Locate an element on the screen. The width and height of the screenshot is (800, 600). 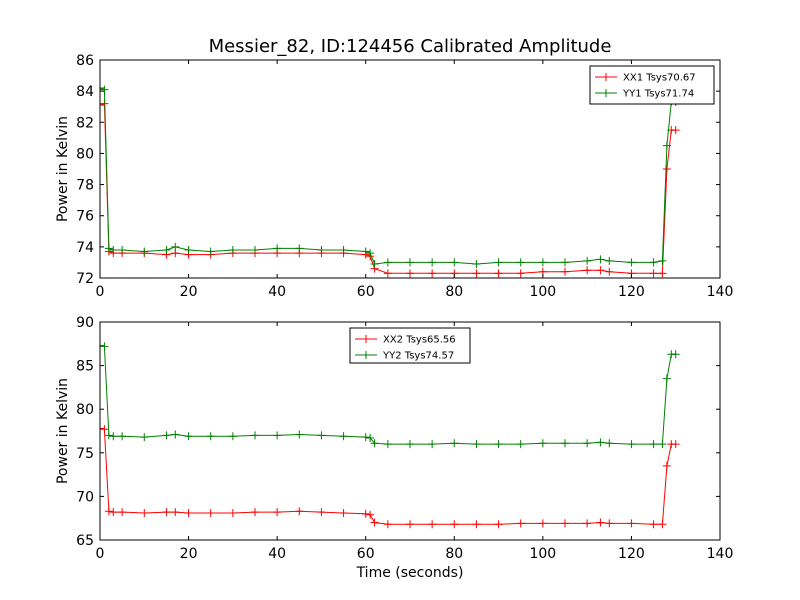
x-tick-label: 100 is located at coordinates (542, 554).